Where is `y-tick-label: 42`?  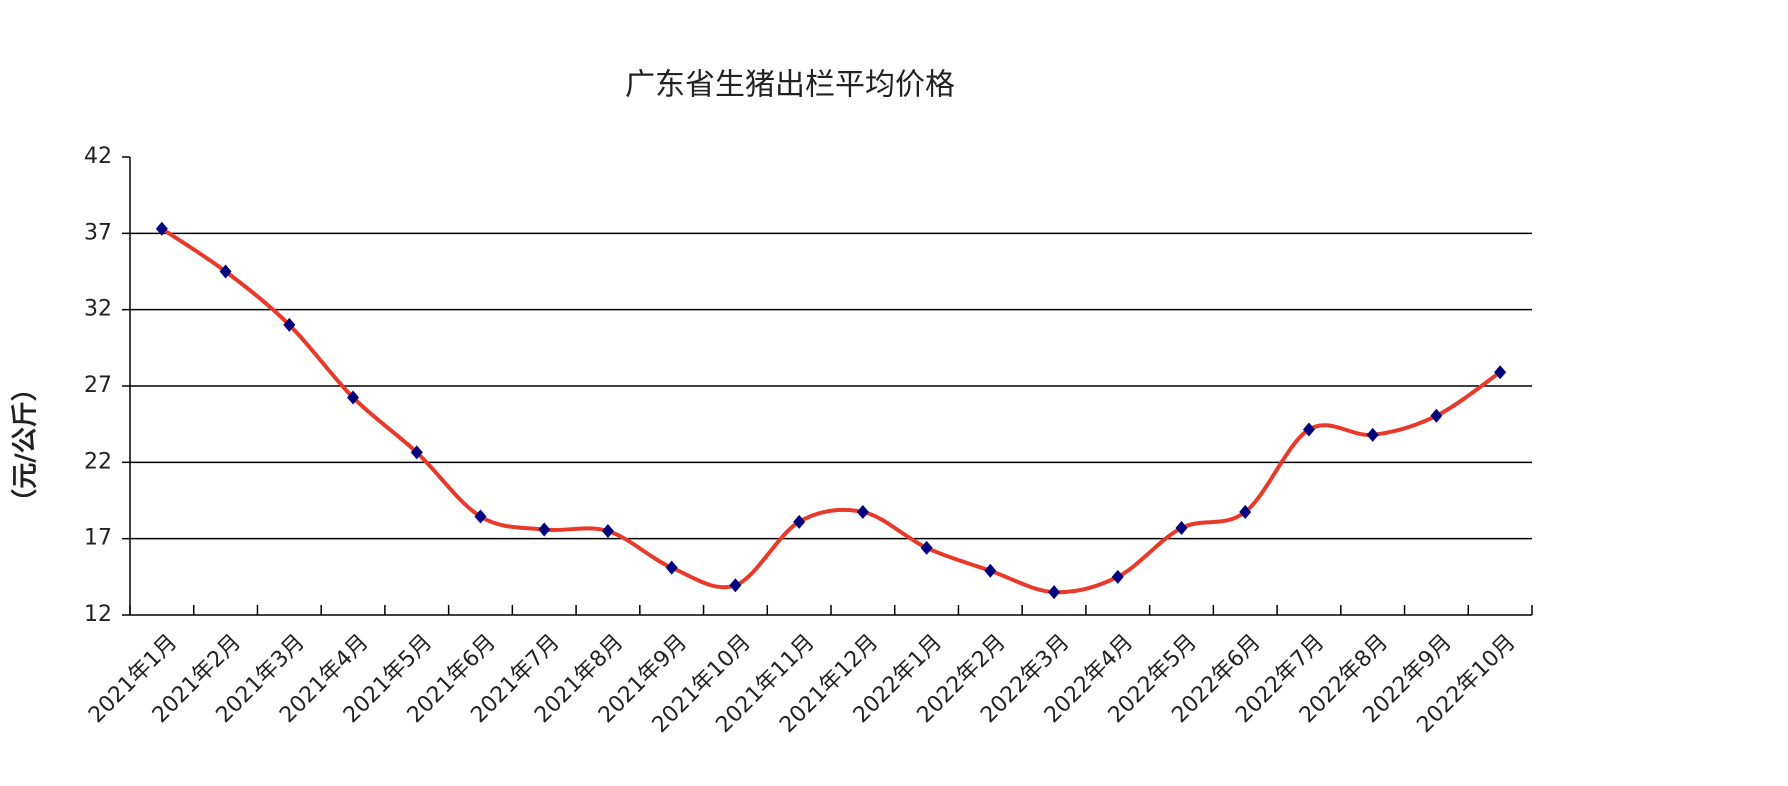
y-tick-label: 42 is located at coordinates (98, 156).